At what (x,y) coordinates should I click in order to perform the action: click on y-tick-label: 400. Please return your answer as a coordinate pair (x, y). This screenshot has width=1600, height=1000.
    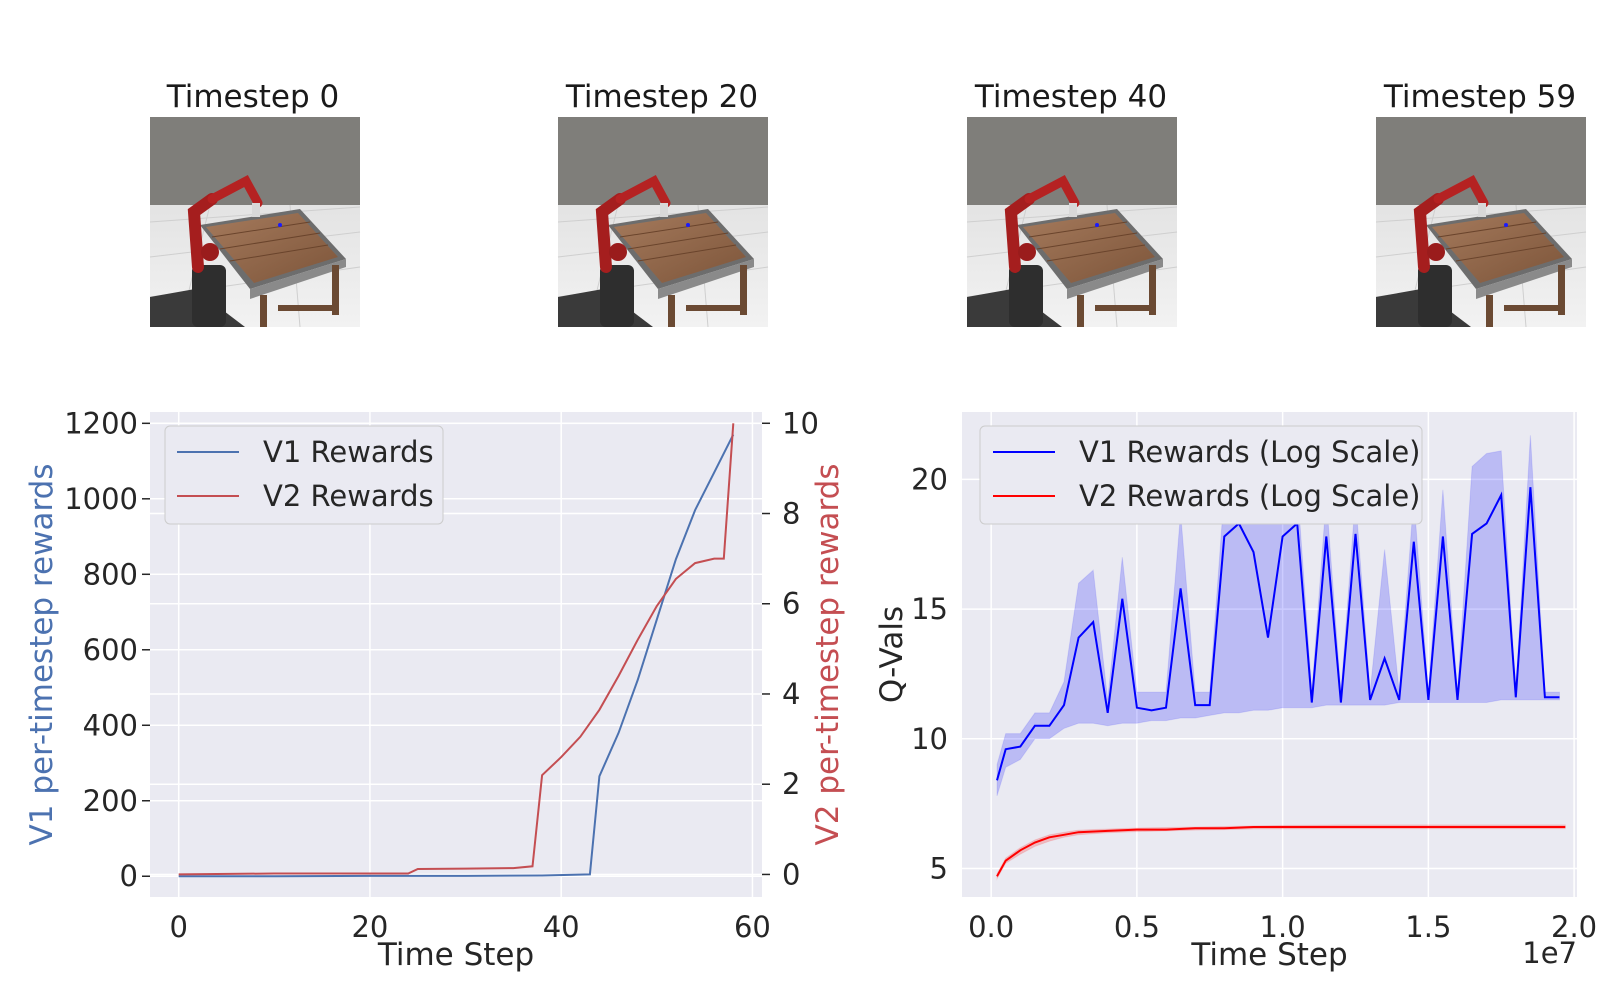
    Looking at the image, I should click on (110, 725).